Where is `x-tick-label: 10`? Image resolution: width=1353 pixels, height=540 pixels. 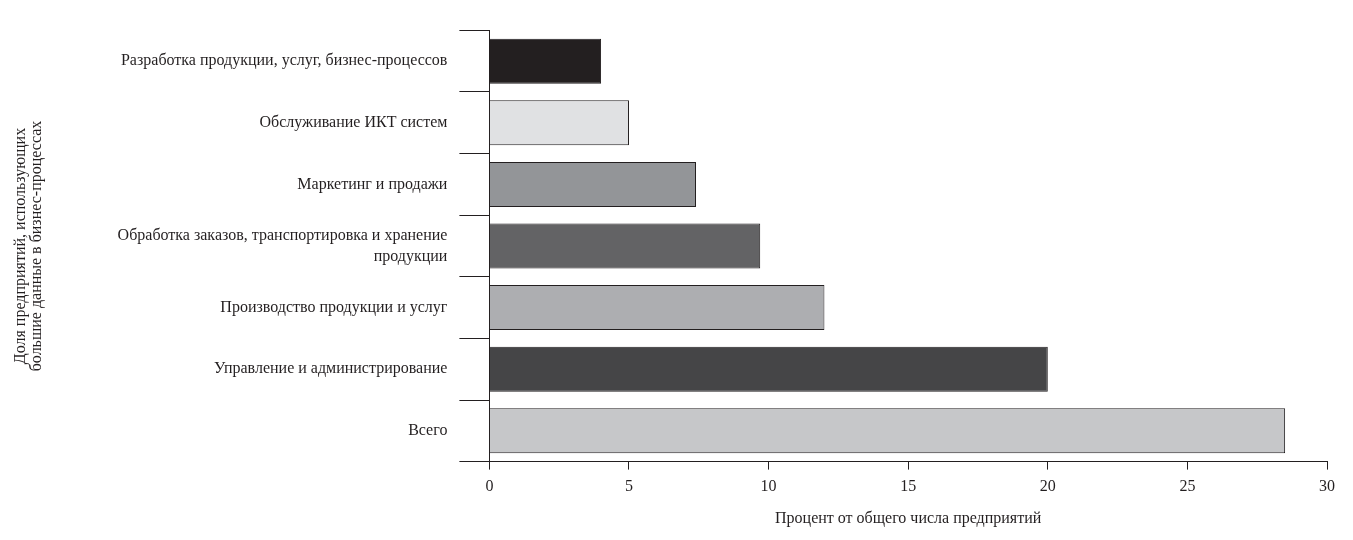 x-tick-label: 10 is located at coordinates (768, 486).